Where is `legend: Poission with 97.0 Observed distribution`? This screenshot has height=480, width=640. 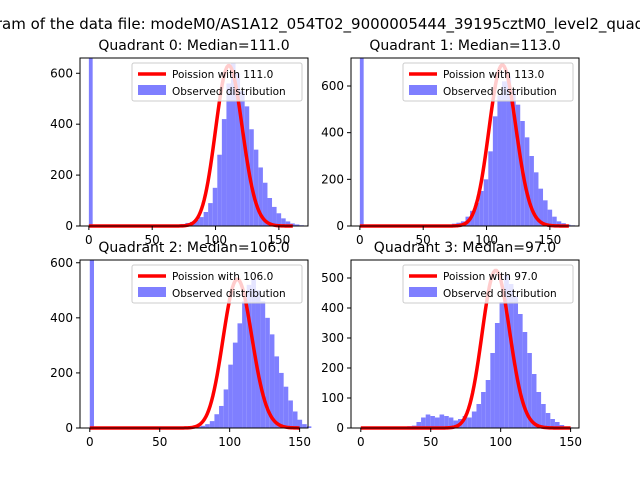
legend: Poission with 97.0 Observed distribution is located at coordinates (488, 284).